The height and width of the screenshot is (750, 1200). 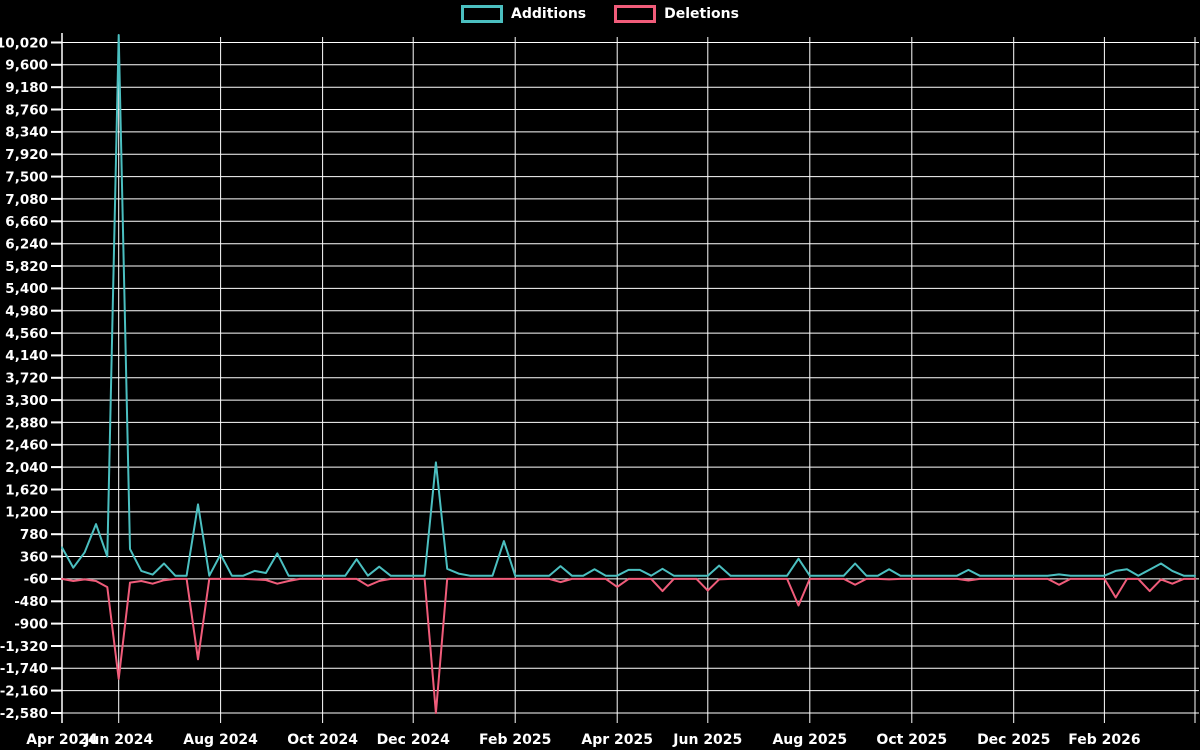 What do you see at coordinates (31, 624) in the screenshot?
I see `svg-text: -900` at bounding box center [31, 624].